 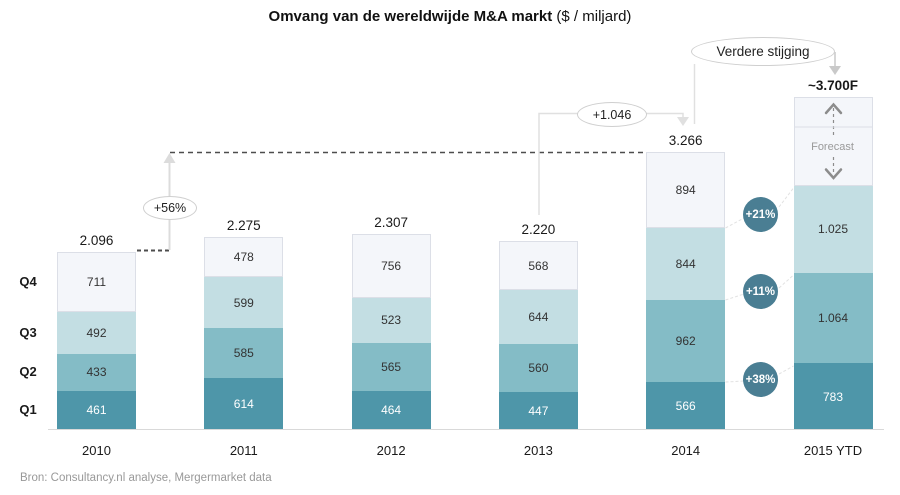 What do you see at coordinates (28, 332) in the screenshot?
I see `quarter-label-q3: Q3` at bounding box center [28, 332].